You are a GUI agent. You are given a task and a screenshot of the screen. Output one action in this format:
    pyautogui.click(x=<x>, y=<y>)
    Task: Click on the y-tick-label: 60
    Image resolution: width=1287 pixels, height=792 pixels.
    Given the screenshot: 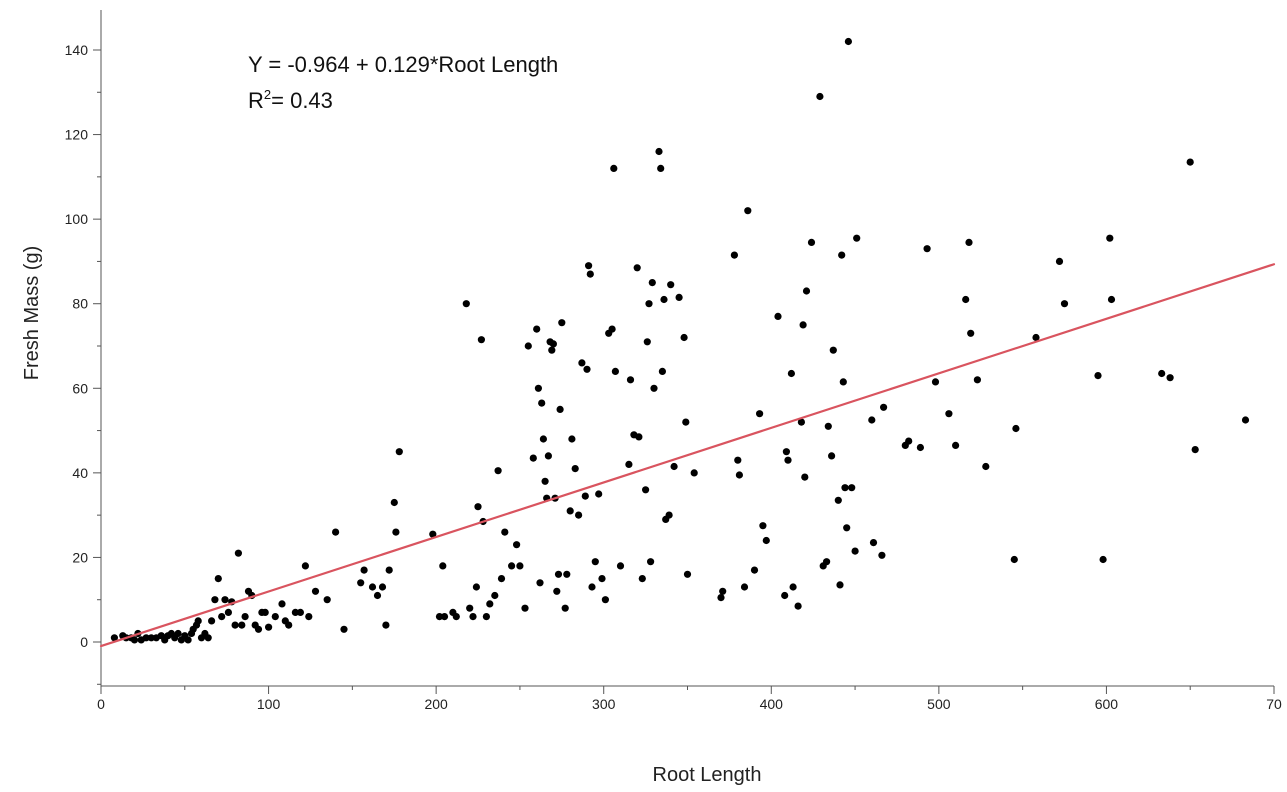 What is the action you would take?
    pyautogui.click(x=80, y=388)
    